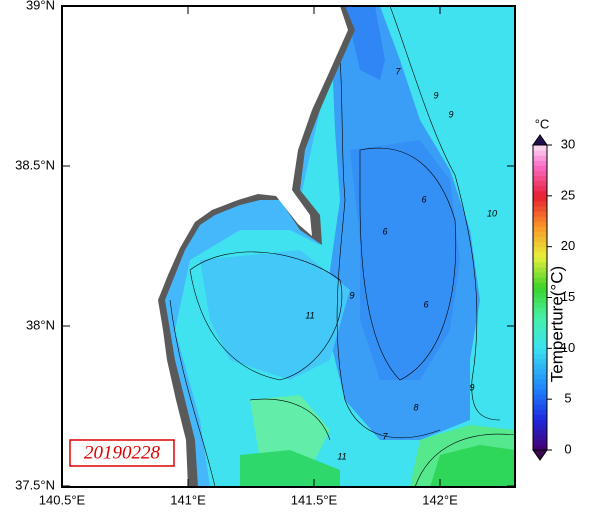 The width and height of the screenshot is (614, 517). What do you see at coordinates (567, 398) in the screenshot?
I see `colorbar-tick-label: 5` at bounding box center [567, 398].